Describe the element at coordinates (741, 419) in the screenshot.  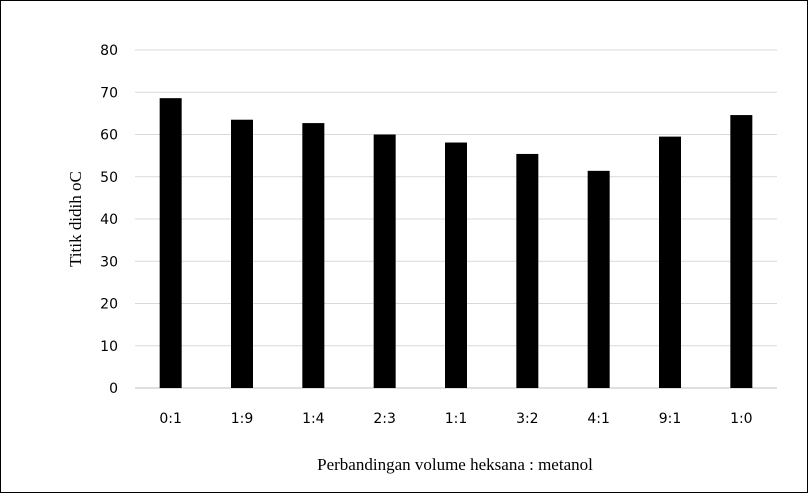
I see `x-tick-label: 1:0` at that location.